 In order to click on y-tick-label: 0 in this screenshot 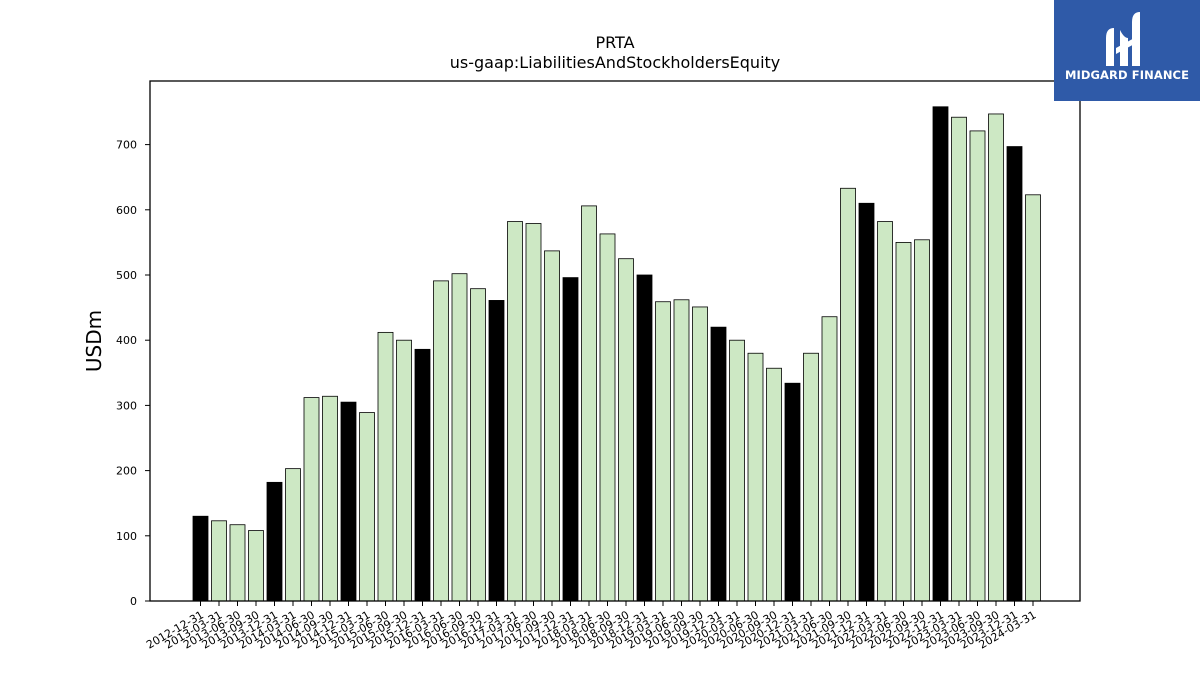, I will do `click(133, 601)`.